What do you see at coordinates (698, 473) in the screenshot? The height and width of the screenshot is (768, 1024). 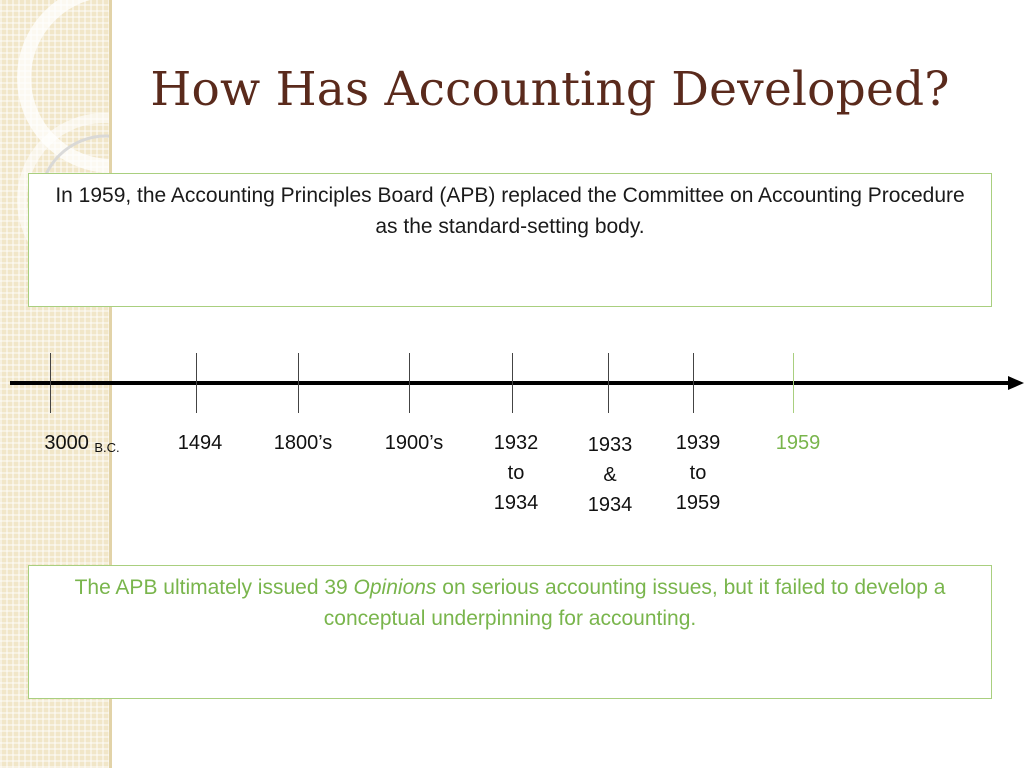 I see `timeline-label-1939-1959: 1939 to 1959` at bounding box center [698, 473].